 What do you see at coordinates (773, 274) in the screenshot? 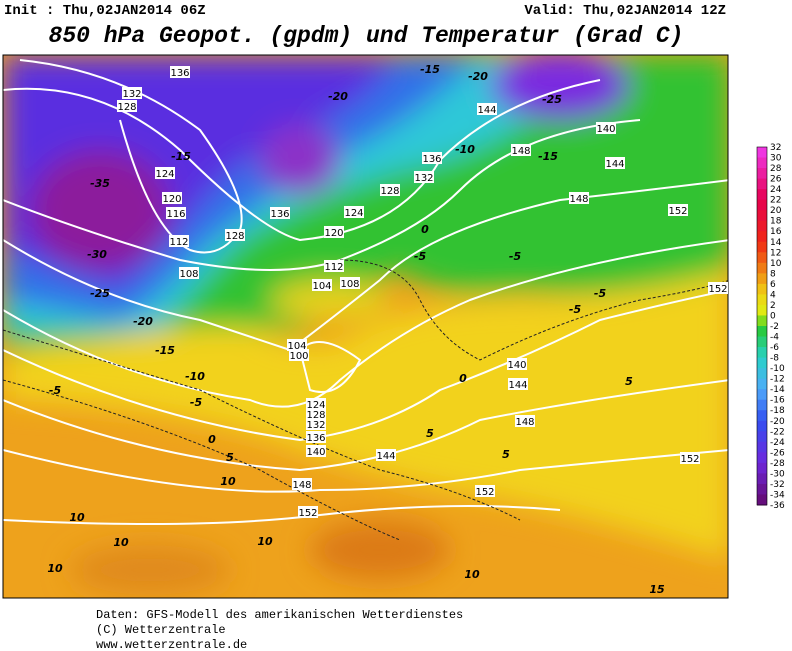
I see `color-scale-label: 8` at bounding box center [773, 274].